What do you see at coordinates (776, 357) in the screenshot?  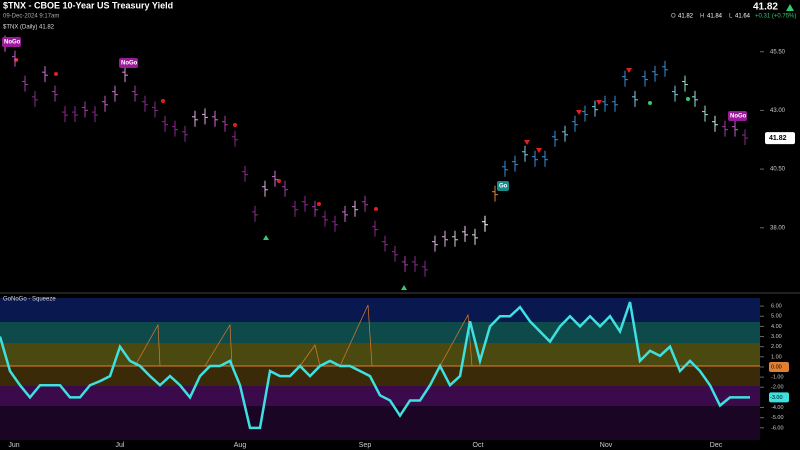 I see `y-tick-label: 1.00` at bounding box center [776, 357].